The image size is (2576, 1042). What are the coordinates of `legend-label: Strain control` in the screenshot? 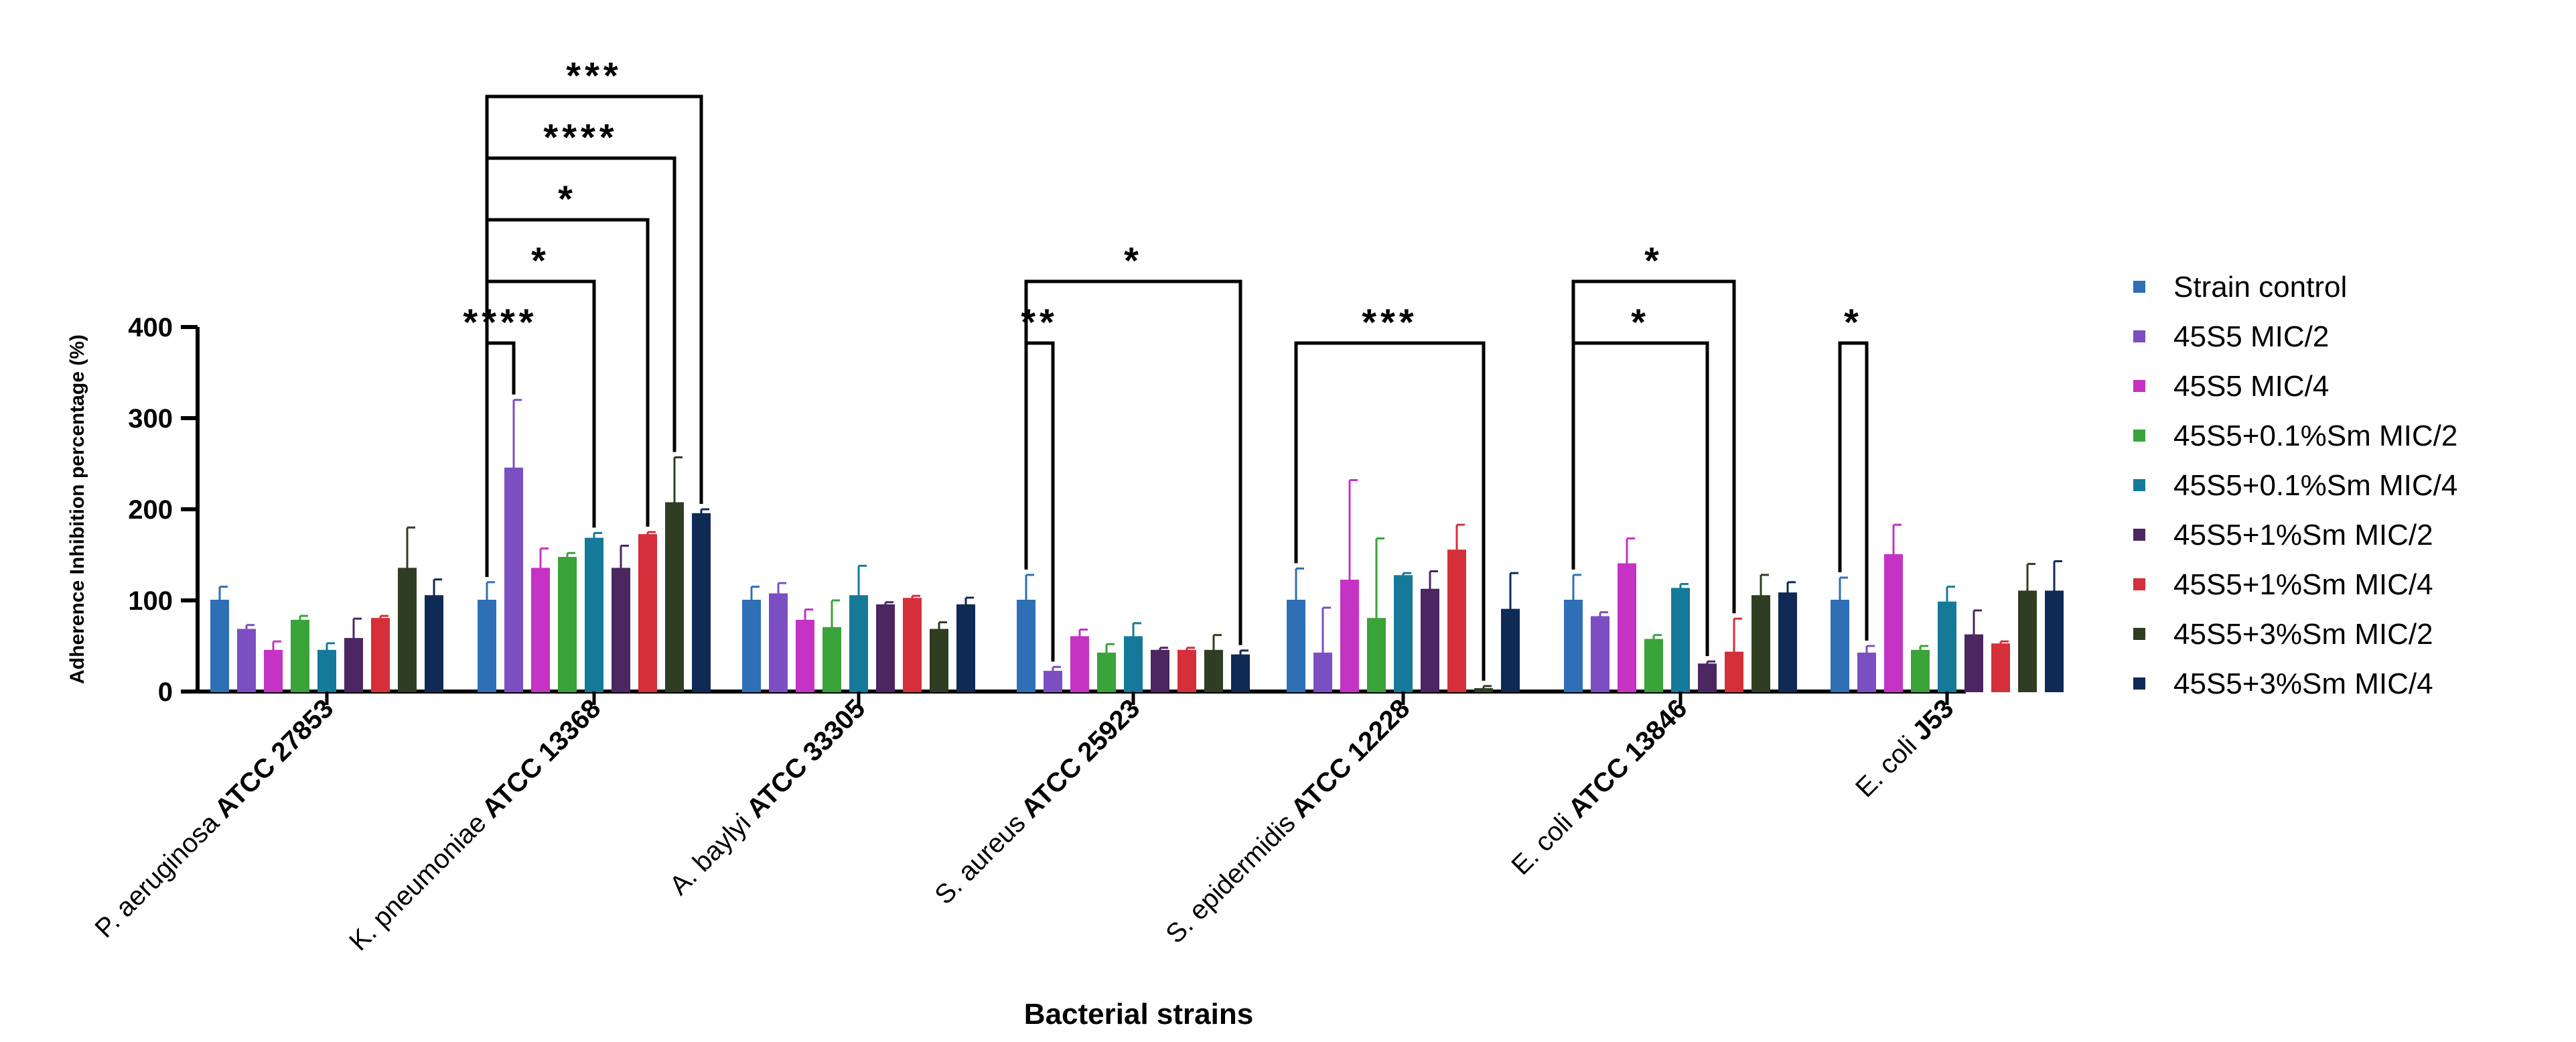 It's located at (2260, 287).